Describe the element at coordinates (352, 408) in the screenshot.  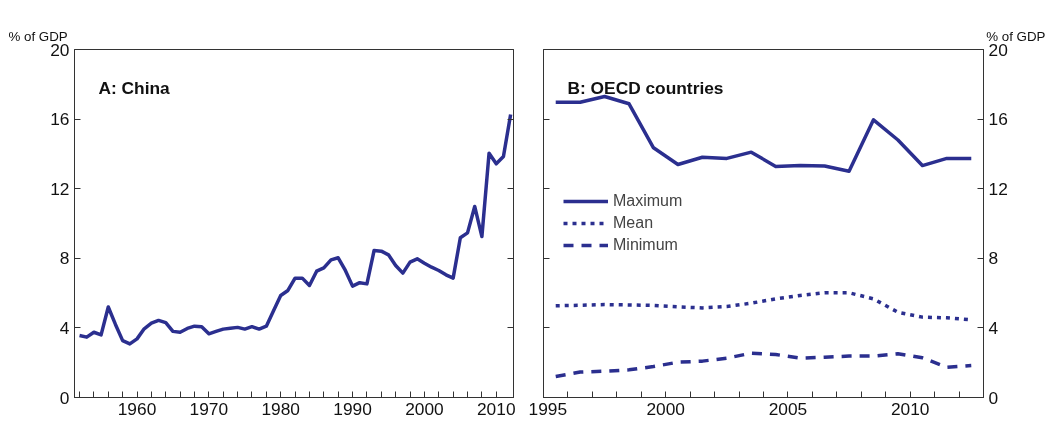
I see `x-tick-label: 1990` at that location.